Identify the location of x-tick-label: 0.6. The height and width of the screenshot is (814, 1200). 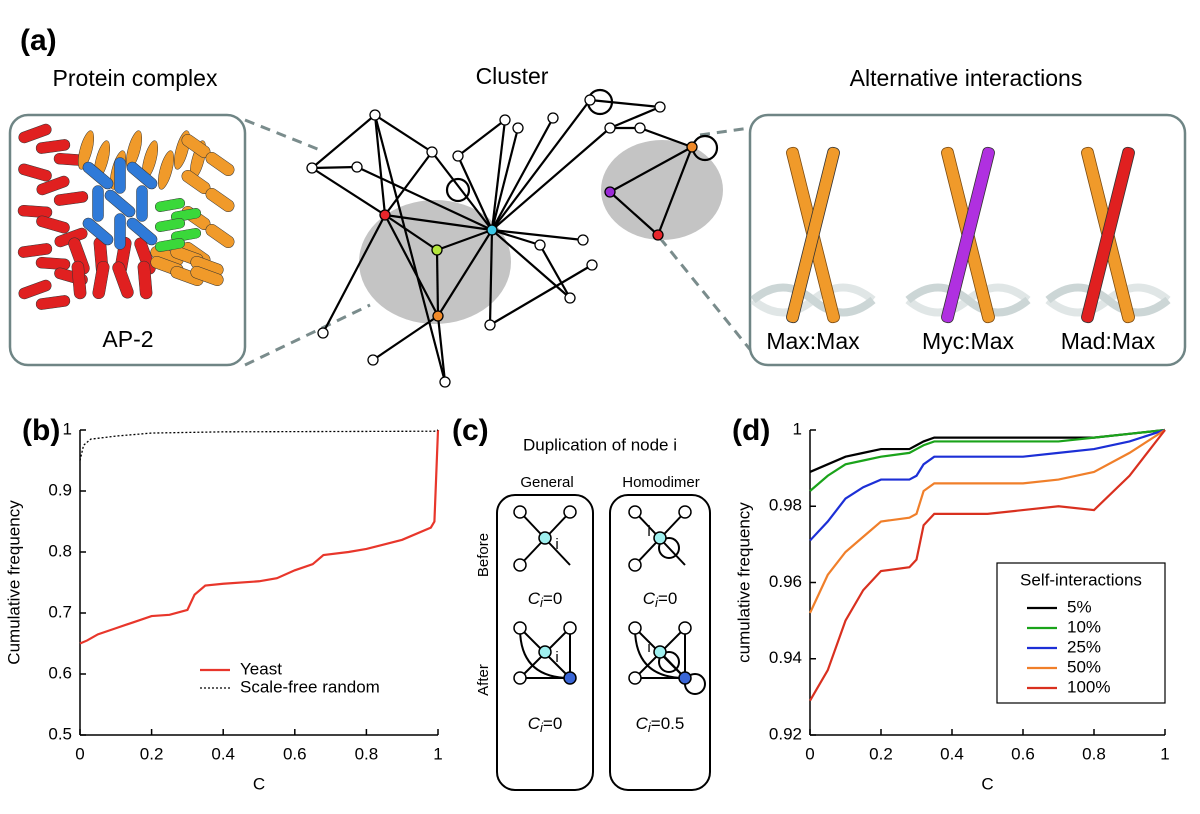
(295, 753).